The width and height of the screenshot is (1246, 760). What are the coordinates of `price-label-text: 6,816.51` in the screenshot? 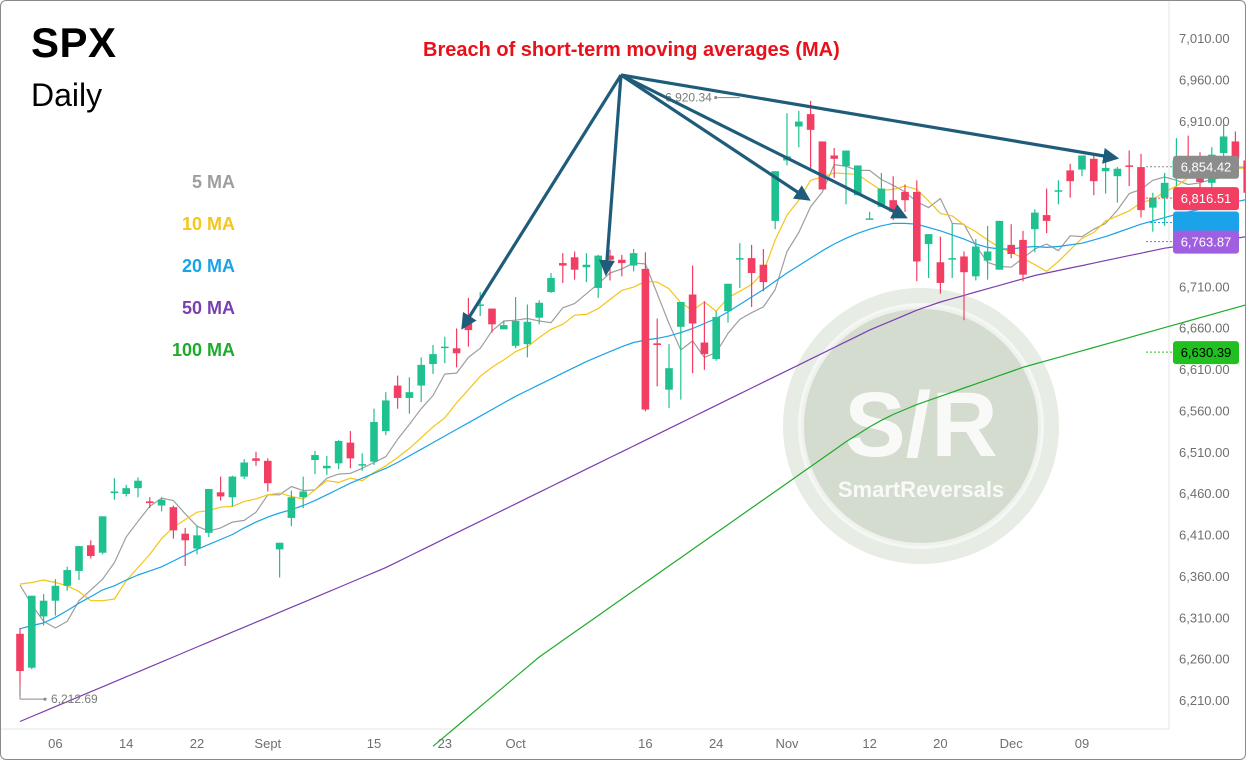 It's located at (1206, 198).